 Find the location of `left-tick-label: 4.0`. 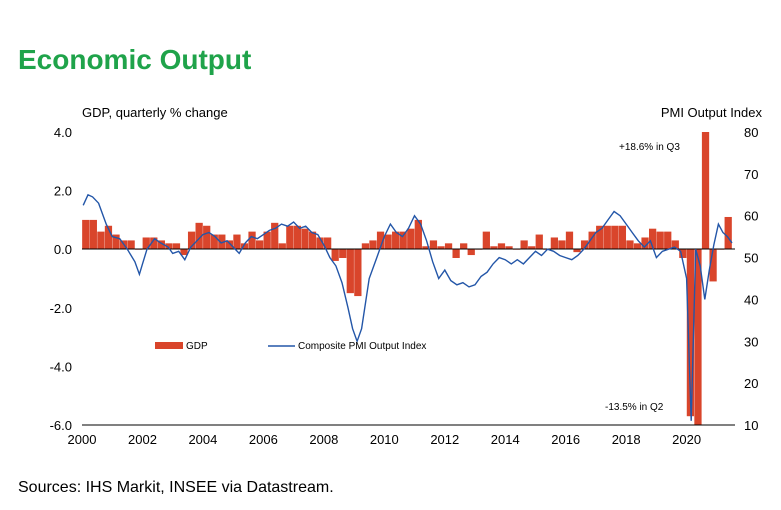

left-tick-label: 4.0 is located at coordinates (63, 132).